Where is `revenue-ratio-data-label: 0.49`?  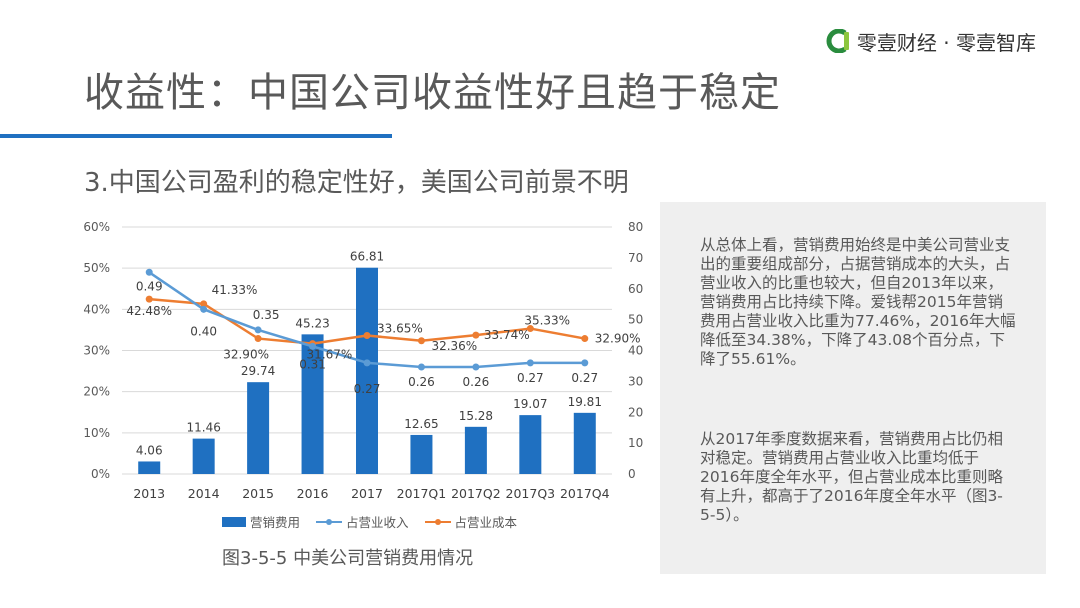
revenue-ratio-data-label: 0.49 is located at coordinates (149, 286).